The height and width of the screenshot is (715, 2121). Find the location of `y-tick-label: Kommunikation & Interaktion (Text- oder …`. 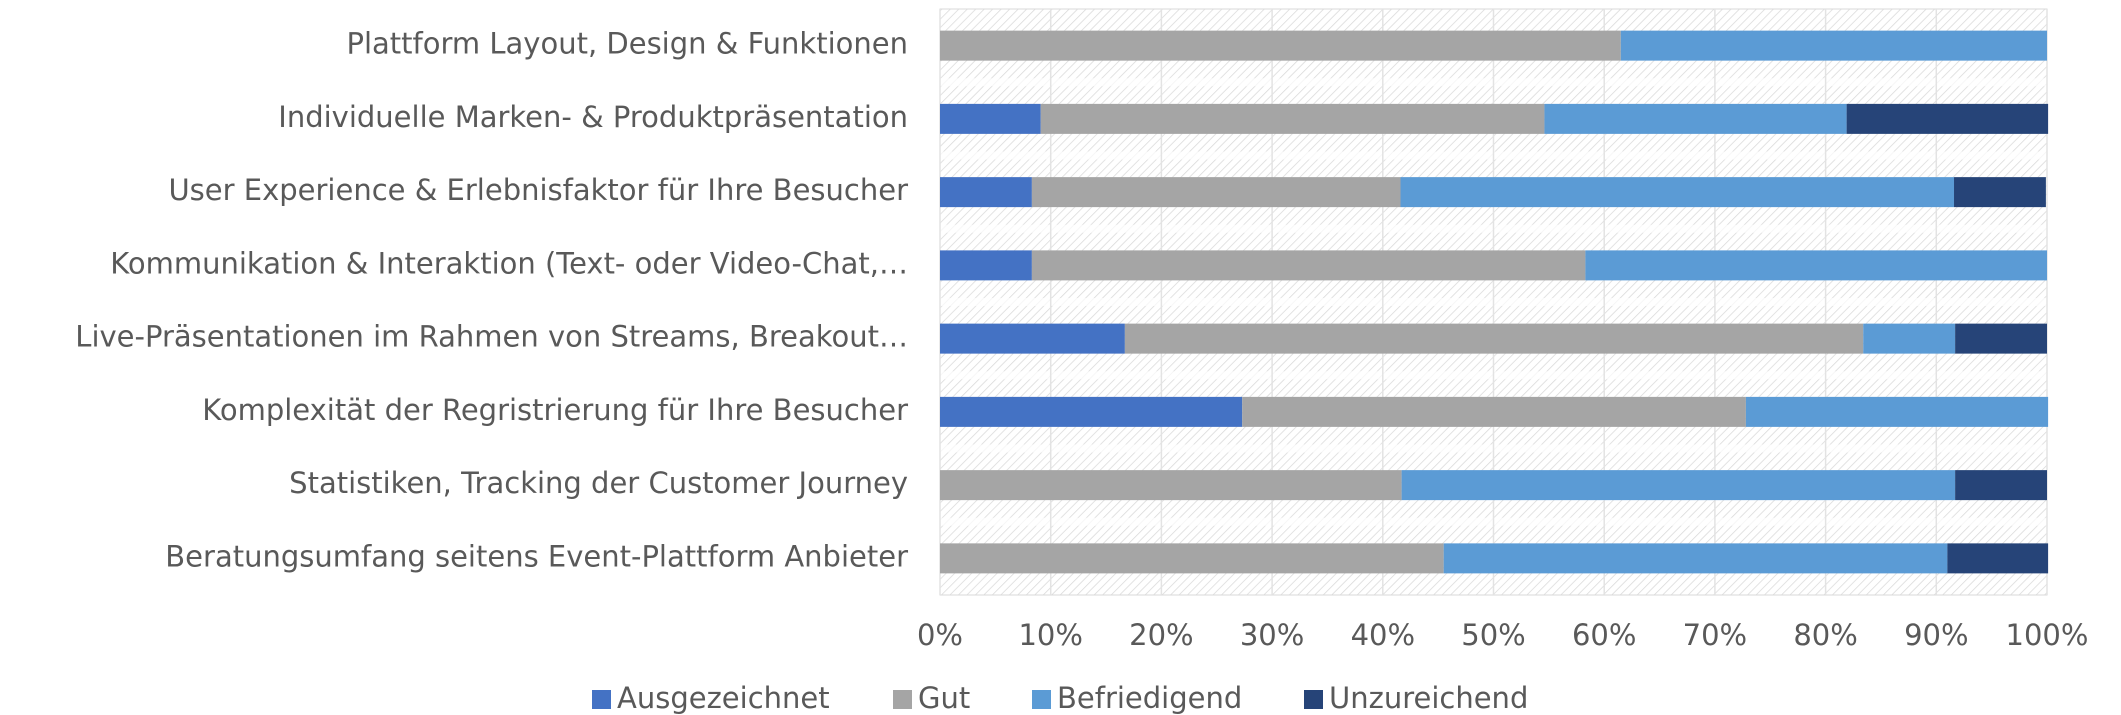

y-tick-label: Kommunikation & Interaktion (Text- oder … is located at coordinates (509, 263).